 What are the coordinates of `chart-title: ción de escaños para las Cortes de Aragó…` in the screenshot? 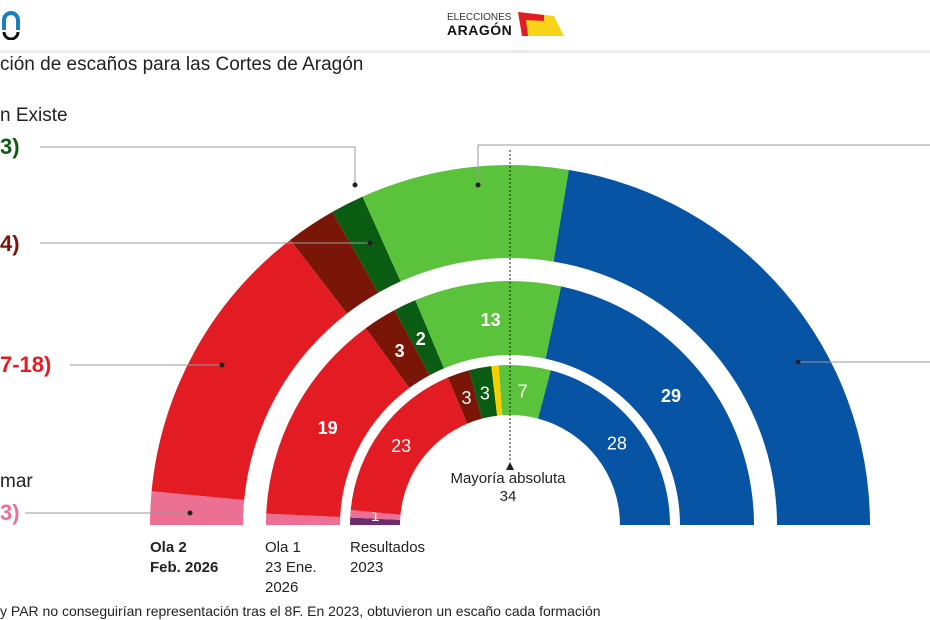 It's located at (182, 64).